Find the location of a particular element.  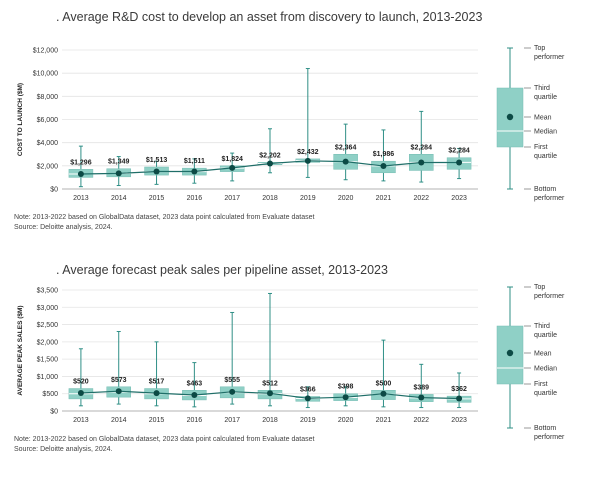

mean-data-label: $366 is located at coordinates (308, 389).